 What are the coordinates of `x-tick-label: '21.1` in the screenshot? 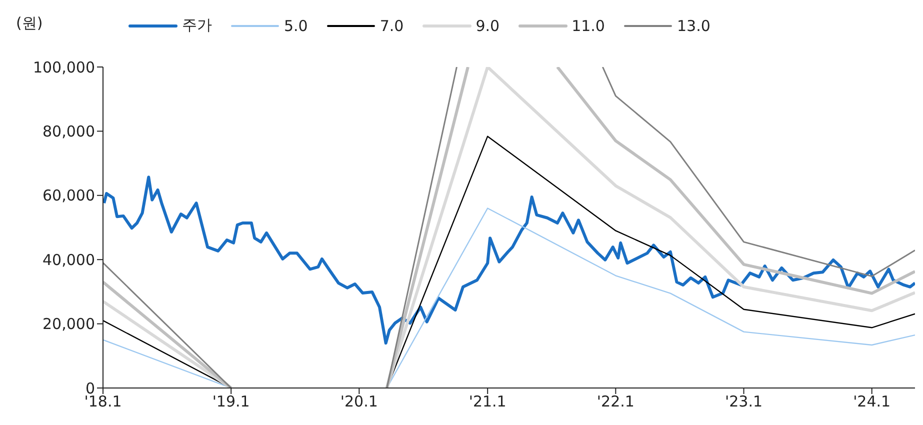 It's located at (487, 401).